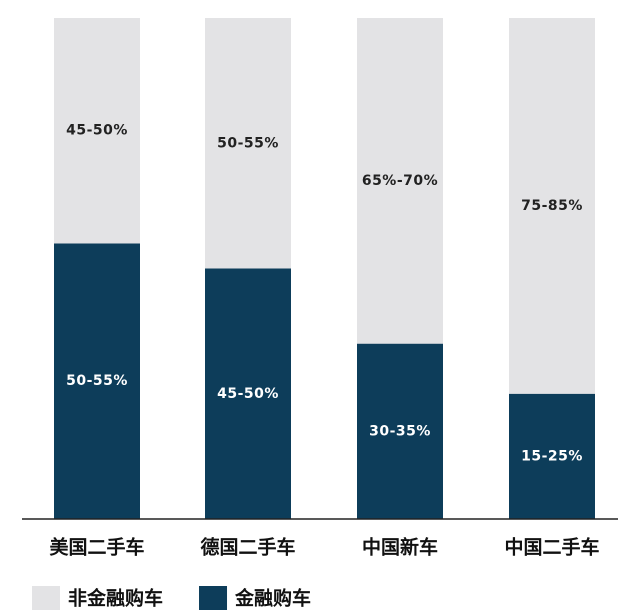  I want to click on x-tick-label: 中国新车, so click(400, 547).